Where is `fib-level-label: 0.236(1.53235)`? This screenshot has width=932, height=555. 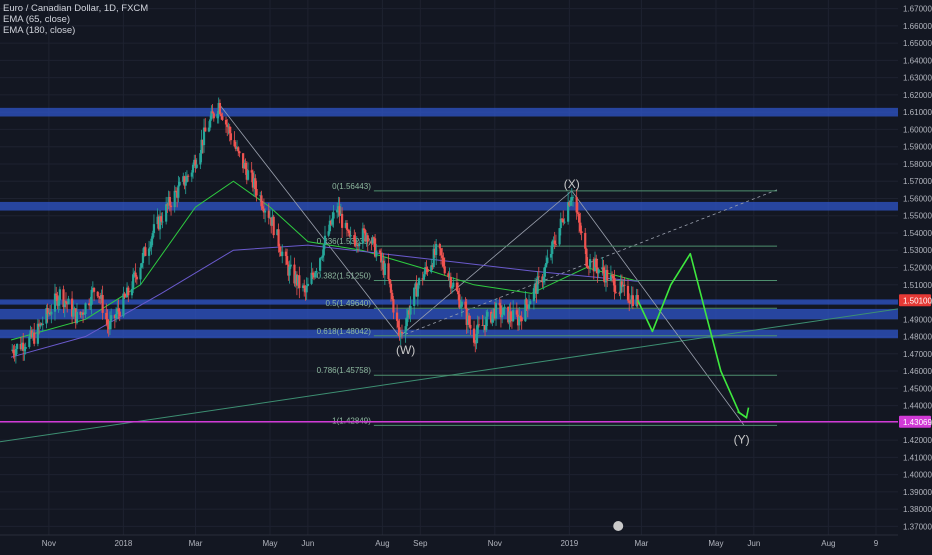 fib-level-label: 0.236(1.53235) is located at coordinates (344, 241).